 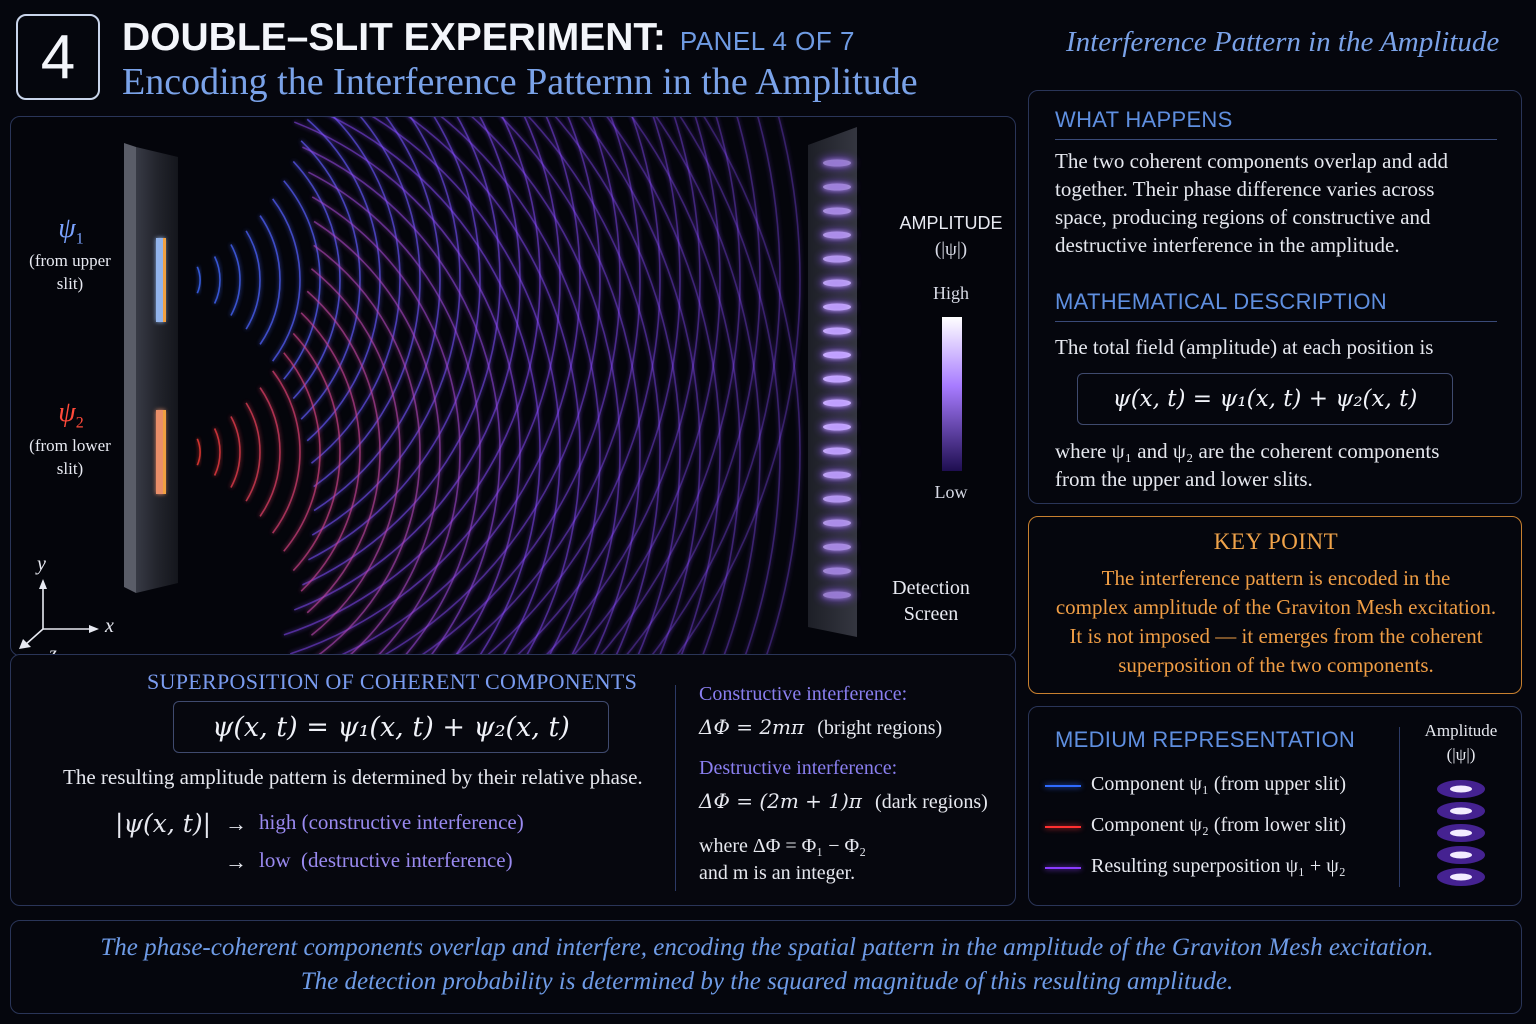 I want to click on panel-label: PANEL 4 OF 7, so click(x=767, y=41).